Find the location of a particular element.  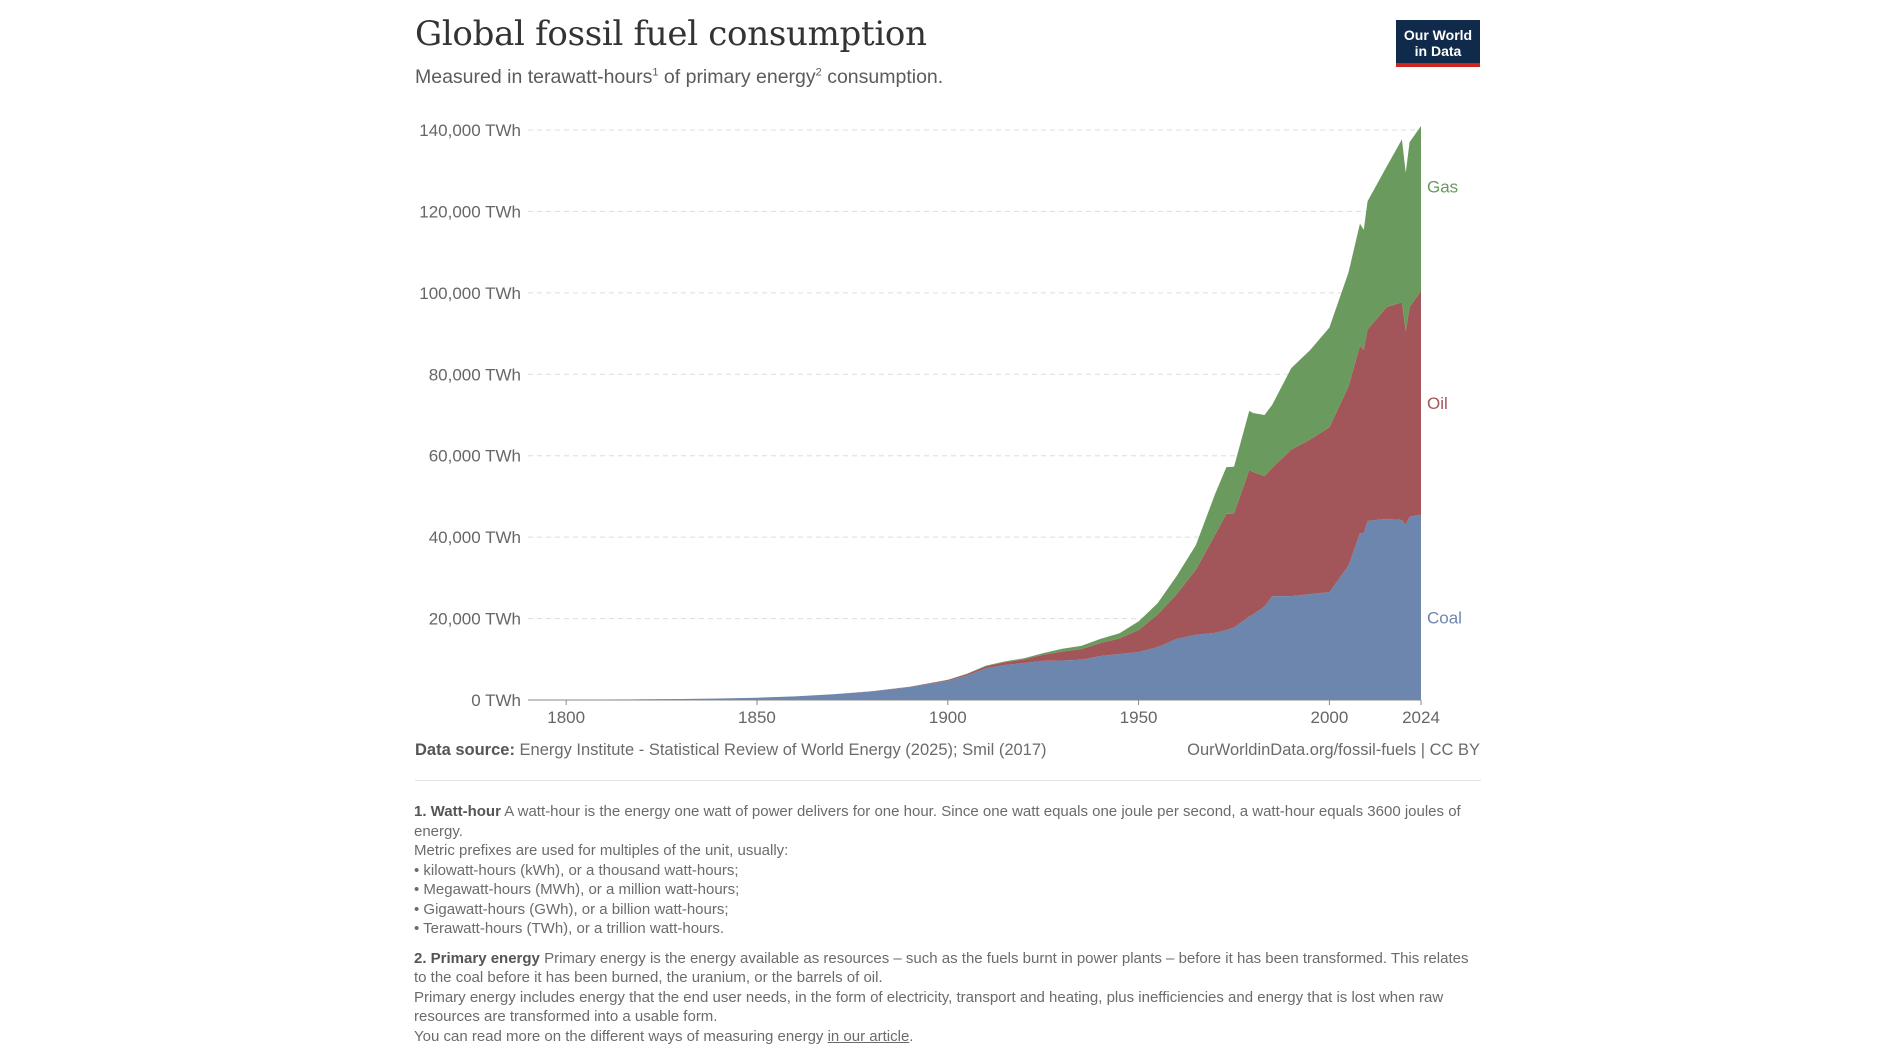

y-tick-label: 40,000 TWh is located at coordinates (475, 537).